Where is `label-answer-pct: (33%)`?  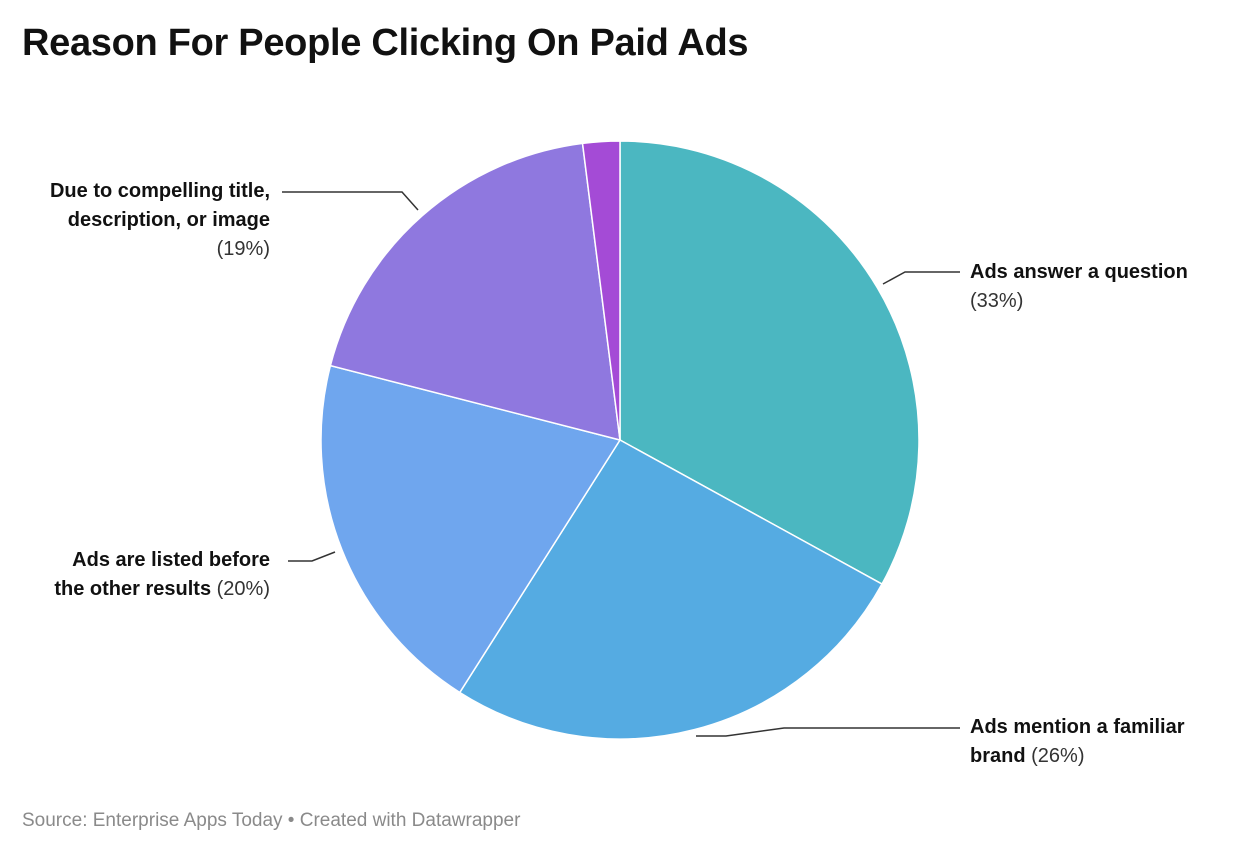 label-answer-pct: (33%) is located at coordinates (997, 301).